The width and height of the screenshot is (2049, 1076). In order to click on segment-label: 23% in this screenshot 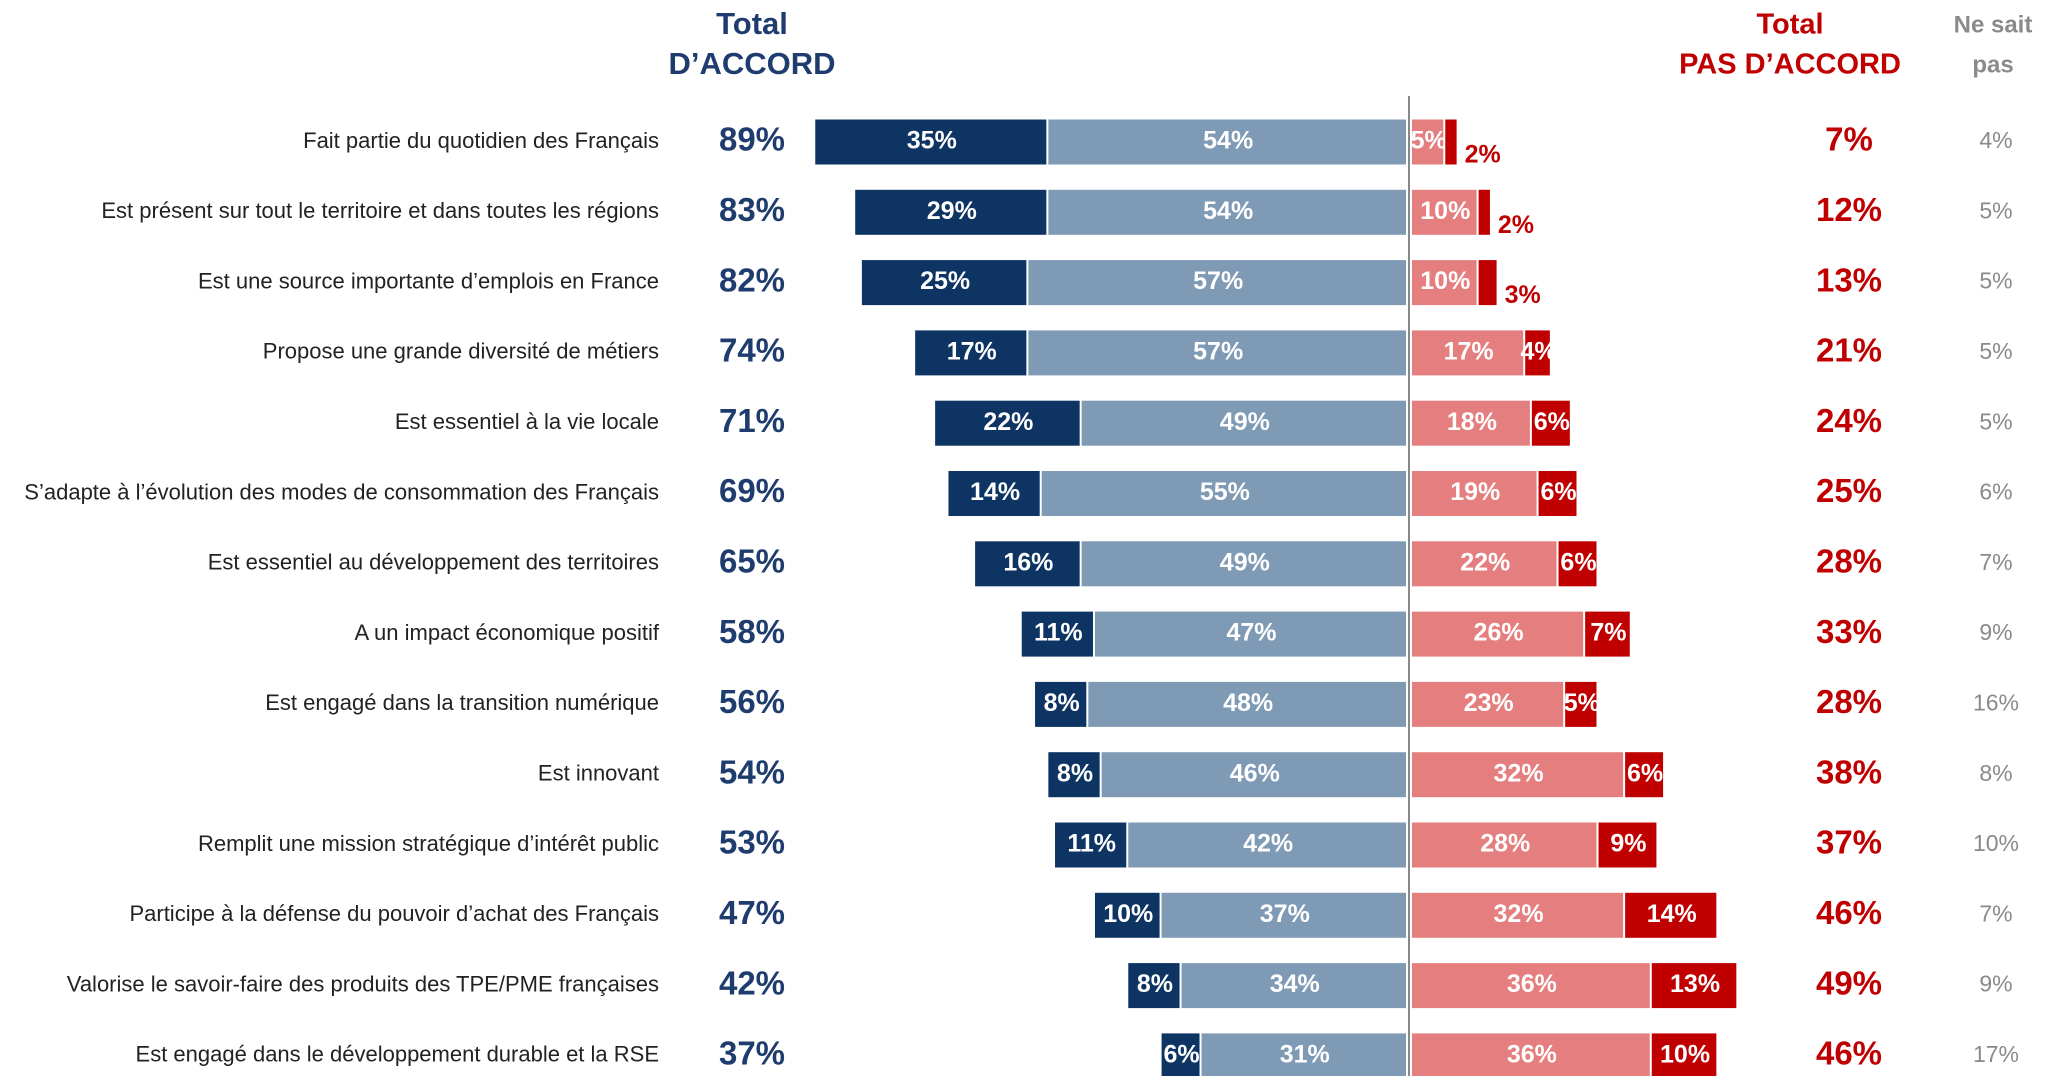, I will do `click(1489, 703)`.